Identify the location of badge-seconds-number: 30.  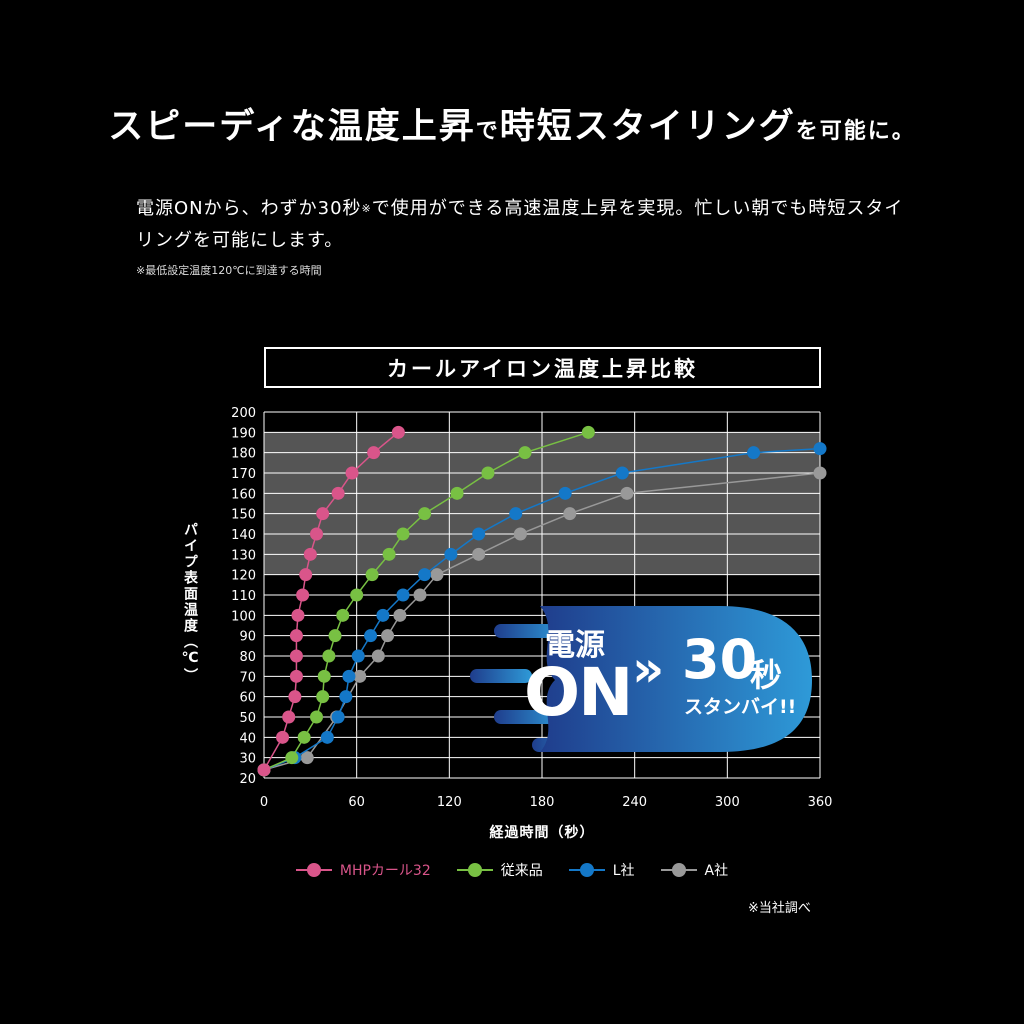
(720, 659).